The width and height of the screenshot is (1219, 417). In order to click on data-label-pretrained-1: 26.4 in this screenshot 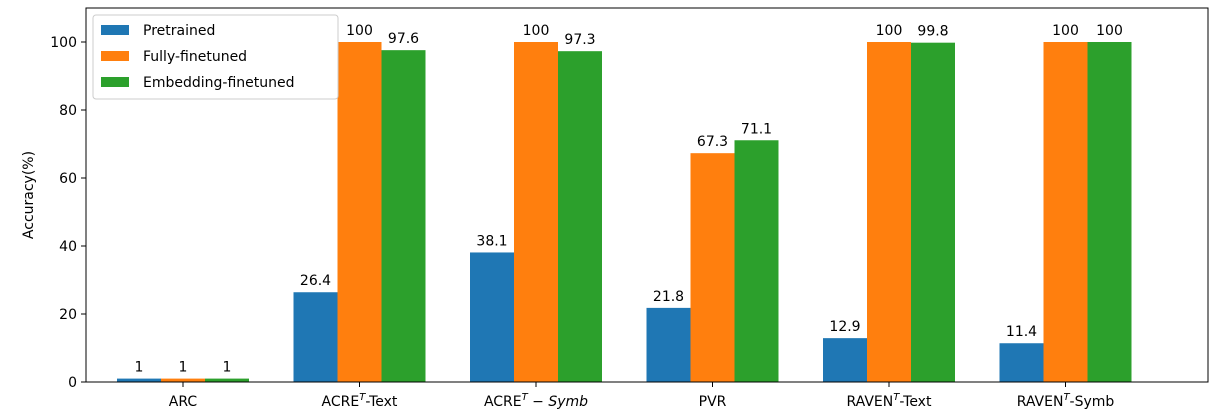, I will do `click(315, 281)`.